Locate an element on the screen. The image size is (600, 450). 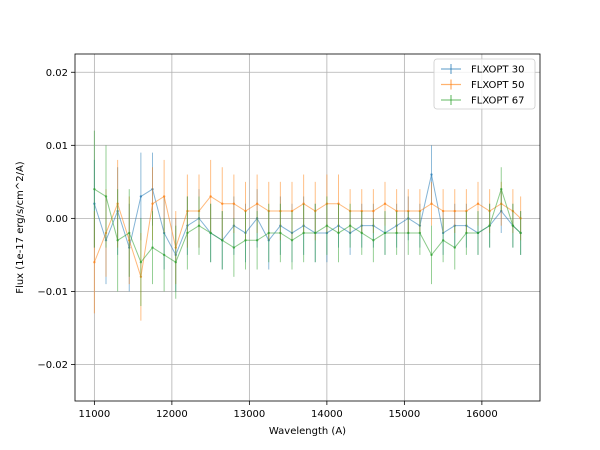
y-tick-label: 0.01 is located at coordinates (57, 146).